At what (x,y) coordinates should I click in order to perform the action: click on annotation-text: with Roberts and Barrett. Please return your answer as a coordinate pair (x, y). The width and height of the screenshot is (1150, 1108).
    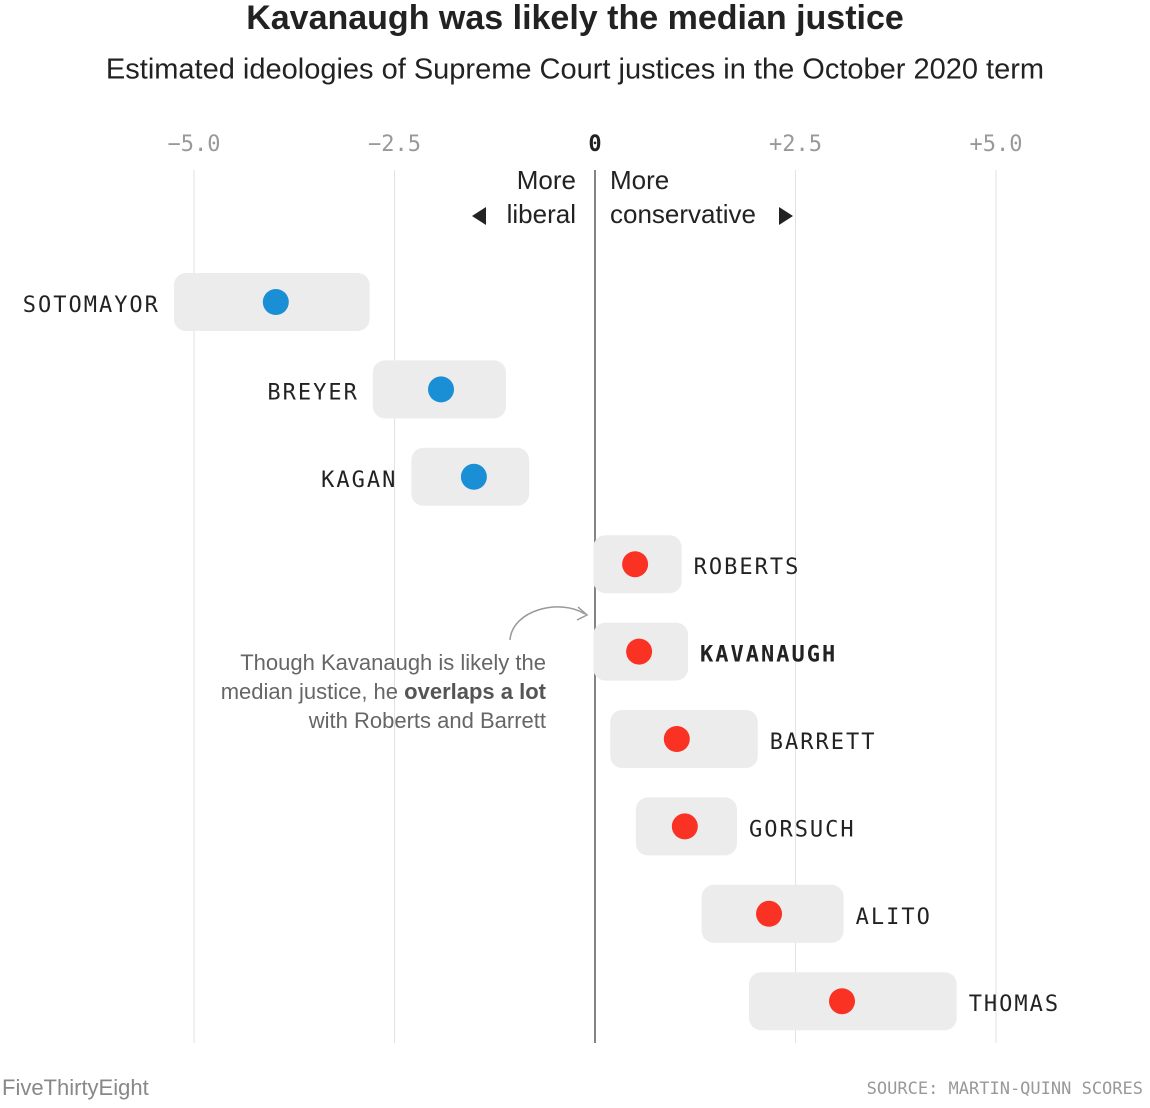
    Looking at the image, I should click on (427, 720).